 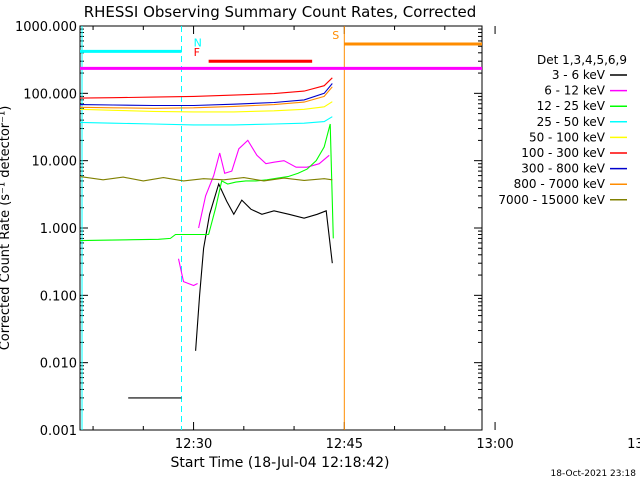 I want to click on generation-timestamp: 18-Oct-2021 23:18, so click(x=594, y=474).